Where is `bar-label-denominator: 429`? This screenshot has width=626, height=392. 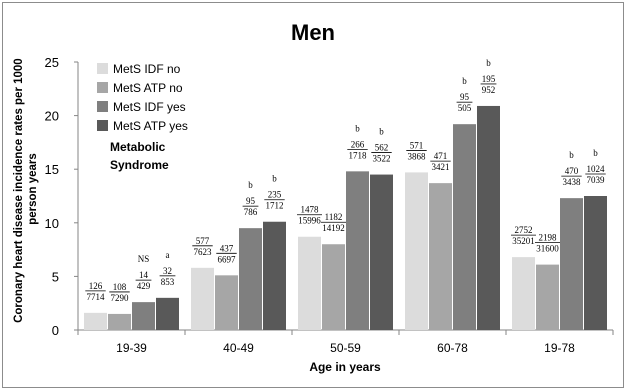 bar-label-denominator: 429 is located at coordinates (144, 286).